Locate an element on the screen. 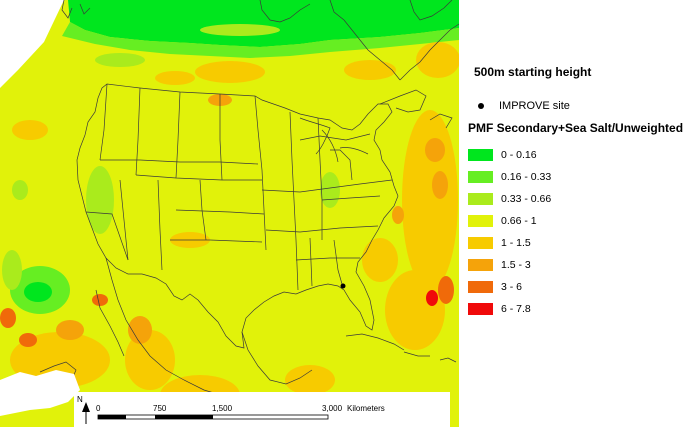  site-dot-icon is located at coordinates (481, 106).